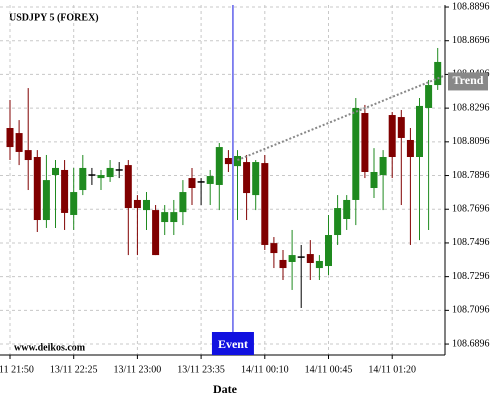 The height and width of the screenshot is (400, 500). Describe the element at coordinates (471, 276) in the screenshot. I see `y-tick-label: 108.7296` at that location.